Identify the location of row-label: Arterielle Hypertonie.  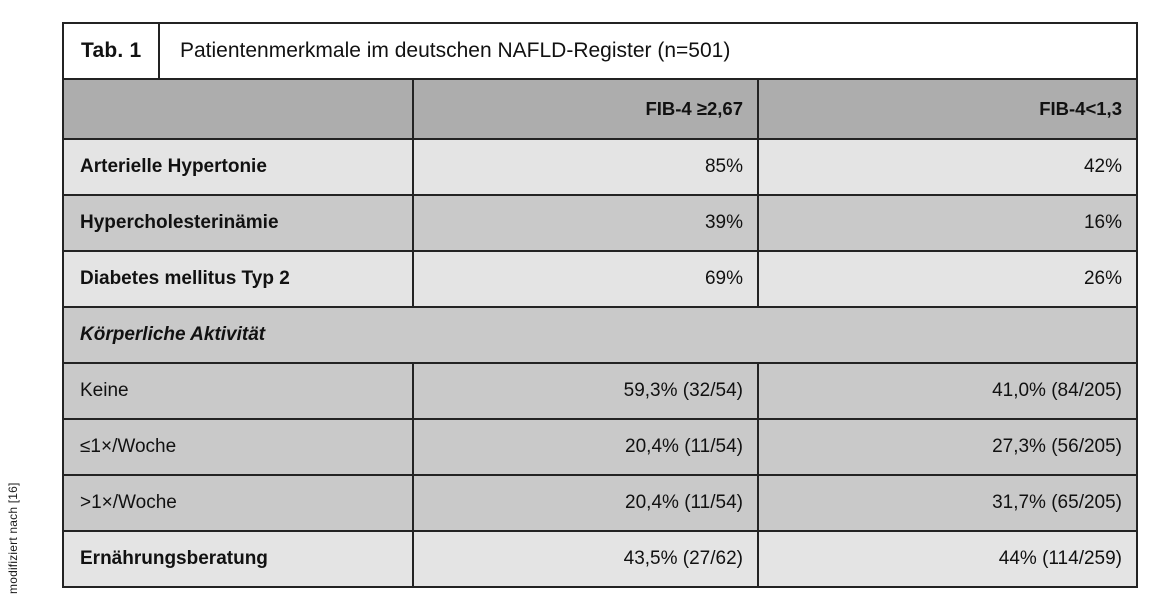
(173, 166).